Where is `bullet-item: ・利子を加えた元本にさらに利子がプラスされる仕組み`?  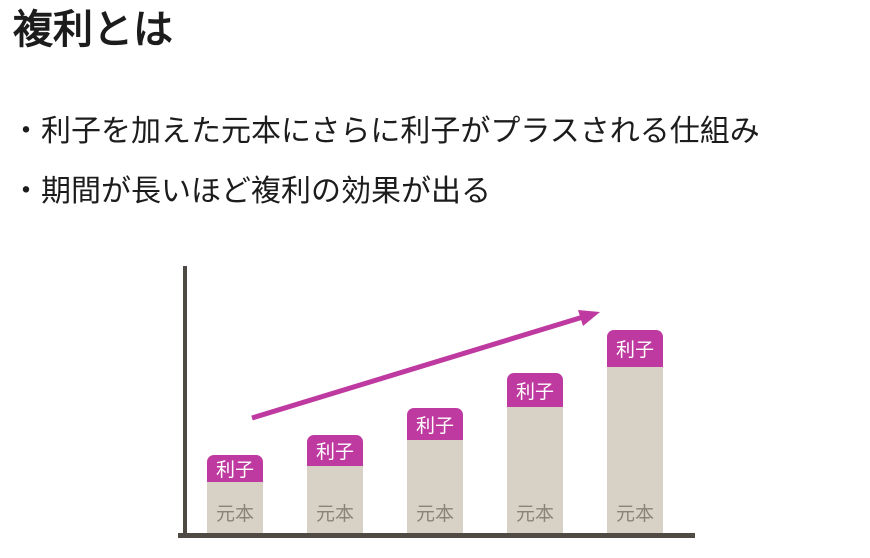
bullet-item: ・利子を加えた元本にさらに利子がプラスされる仕組み is located at coordinates (385, 131).